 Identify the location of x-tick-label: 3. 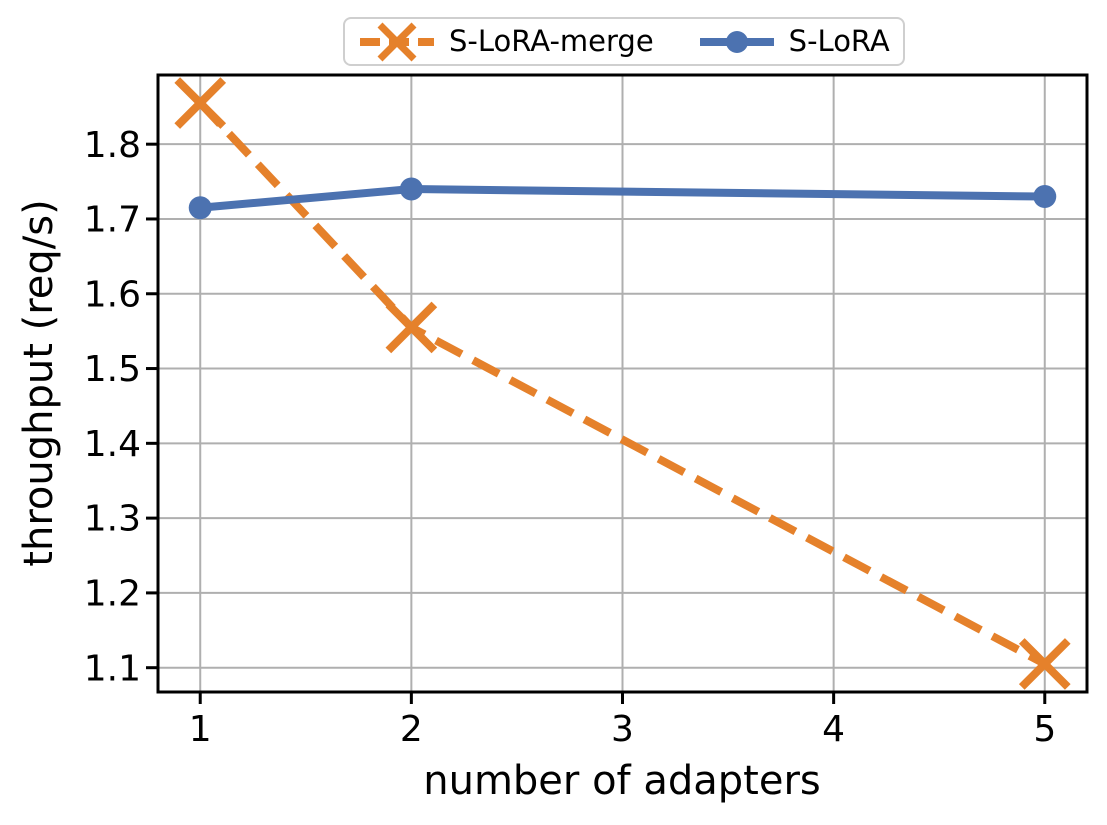
(622, 729).